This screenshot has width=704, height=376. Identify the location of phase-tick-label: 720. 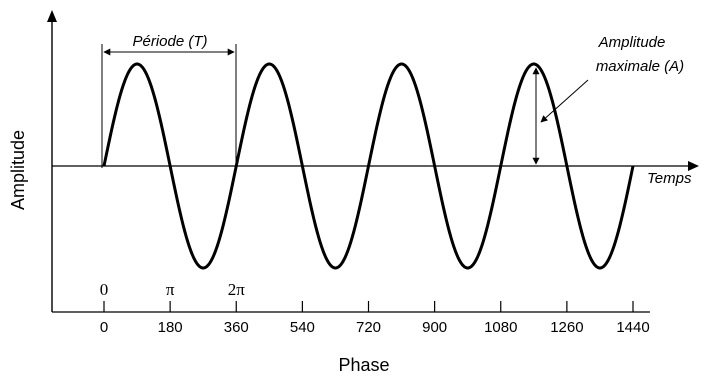
(368, 327).